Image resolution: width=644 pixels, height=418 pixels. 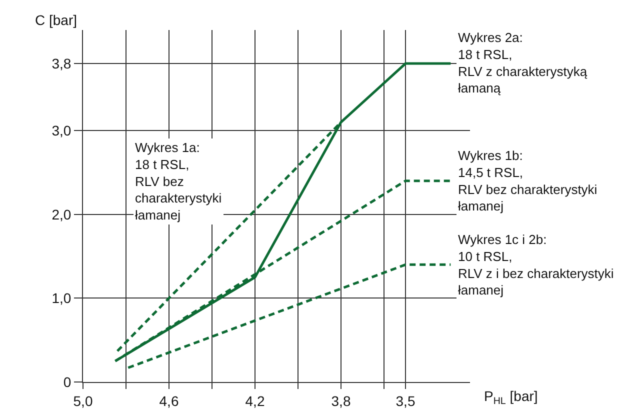 What do you see at coordinates (62, 63) in the screenshot?
I see `y-tick-label: 3,8` at bounding box center [62, 63].